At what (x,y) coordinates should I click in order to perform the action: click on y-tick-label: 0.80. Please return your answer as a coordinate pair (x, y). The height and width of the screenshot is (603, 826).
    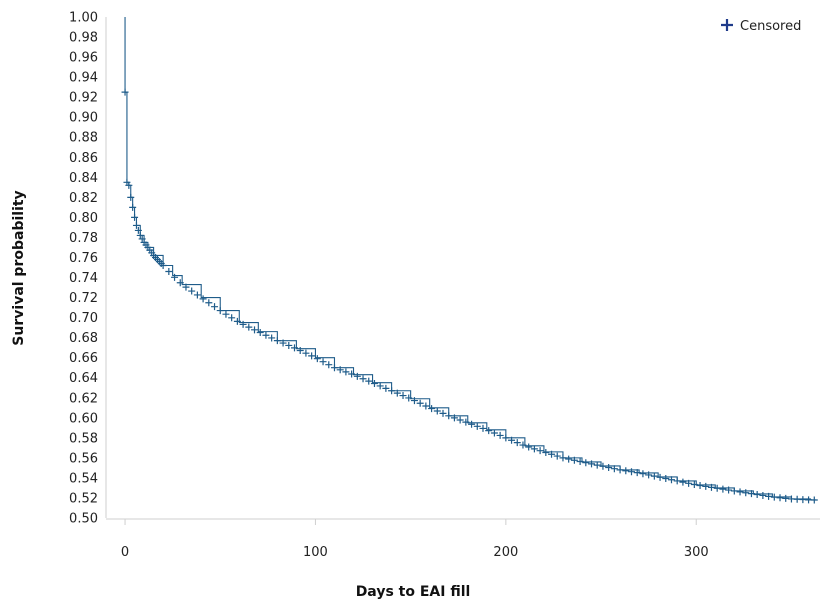
    Looking at the image, I should click on (83, 218).